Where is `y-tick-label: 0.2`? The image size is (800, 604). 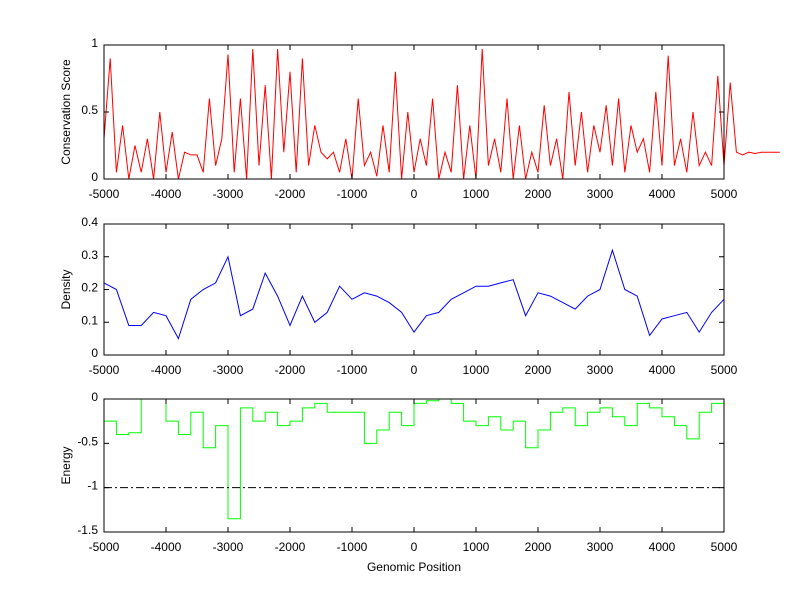
y-tick-label: 0.2 is located at coordinates (89, 288).